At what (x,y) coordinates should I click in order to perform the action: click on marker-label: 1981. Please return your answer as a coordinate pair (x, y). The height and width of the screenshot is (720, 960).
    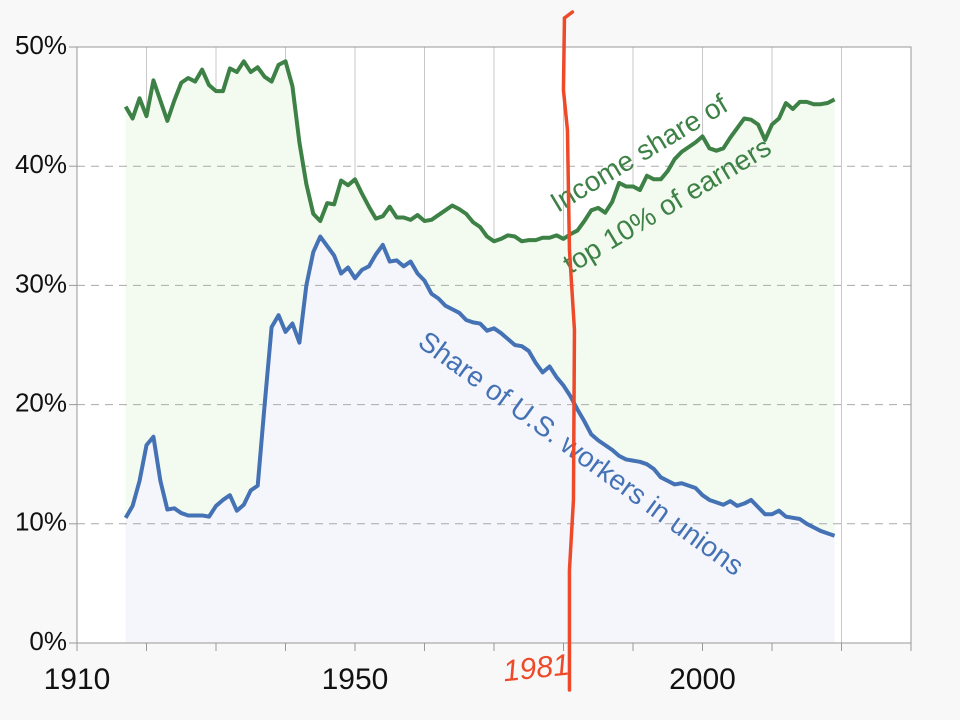
    Looking at the image, I should click on (536, 669).